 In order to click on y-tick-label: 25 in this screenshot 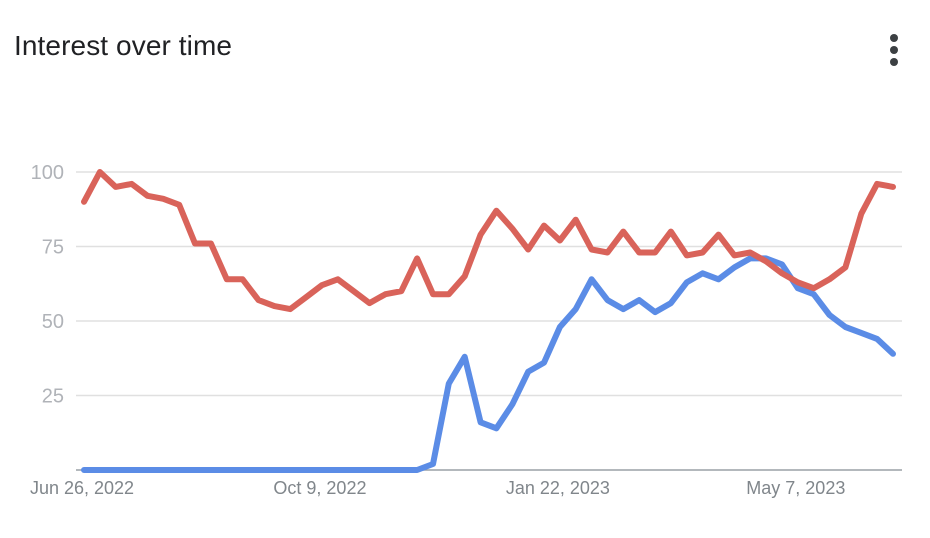, I will do `click(53, 397)`.